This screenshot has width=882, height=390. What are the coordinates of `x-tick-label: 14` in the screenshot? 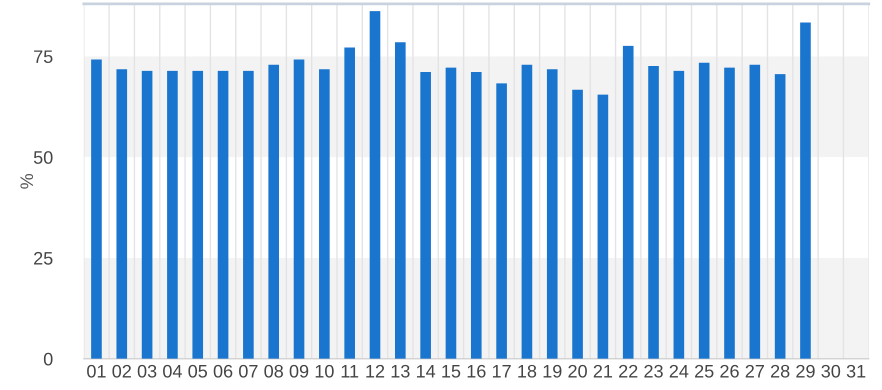 It's located at (426, 371).